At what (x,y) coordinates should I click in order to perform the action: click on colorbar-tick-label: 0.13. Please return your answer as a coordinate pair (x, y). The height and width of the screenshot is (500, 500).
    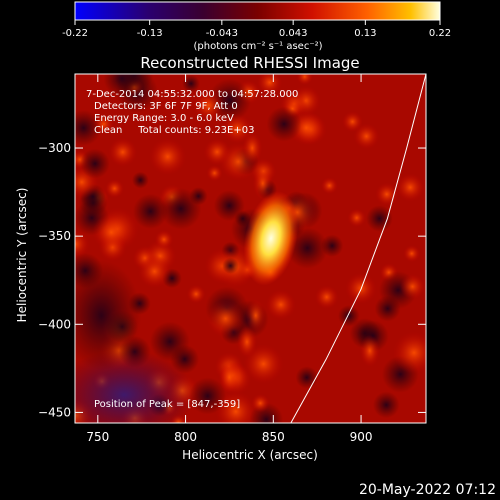
    Looking at the image, I should click on (365, 33).